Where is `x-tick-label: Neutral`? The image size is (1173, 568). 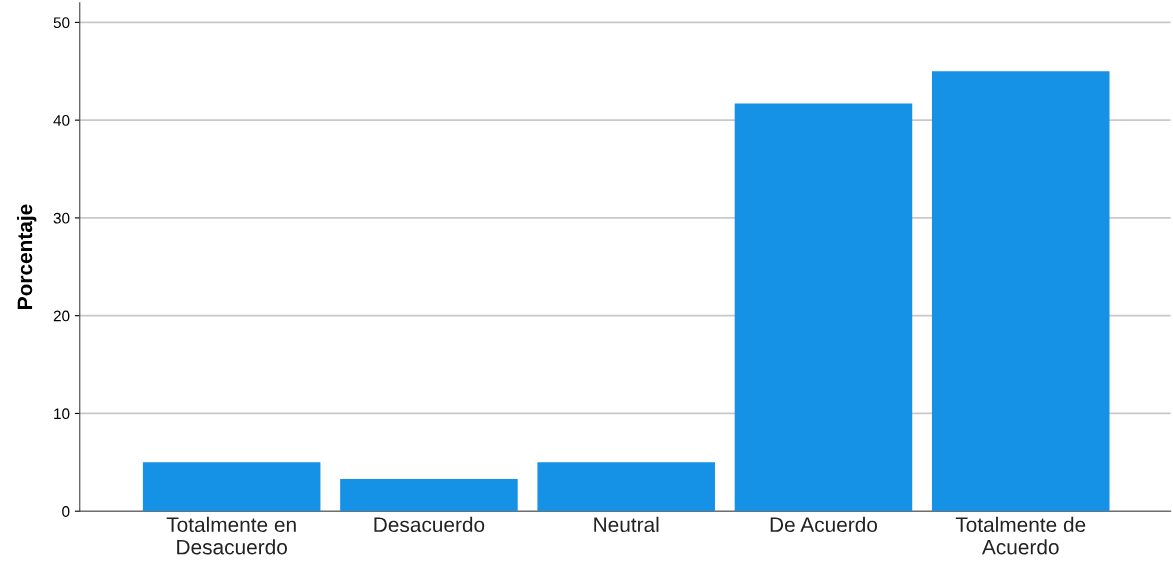
x-tick-label: Neutral is located at coordinates (626, 524).